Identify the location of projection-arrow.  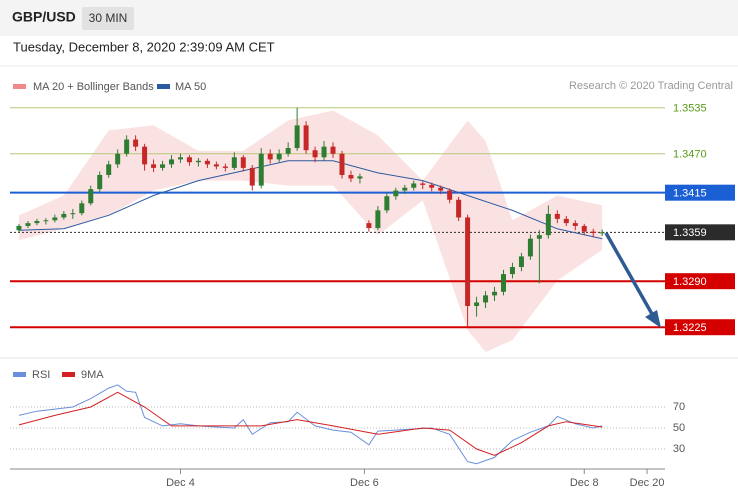
(632, 280).